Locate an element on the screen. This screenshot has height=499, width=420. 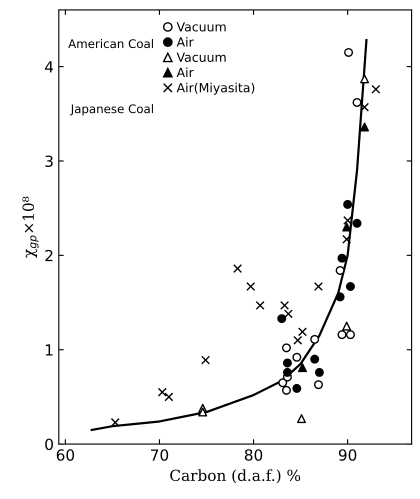
x-tick-label: 80 is located at coordinates (253, 455).